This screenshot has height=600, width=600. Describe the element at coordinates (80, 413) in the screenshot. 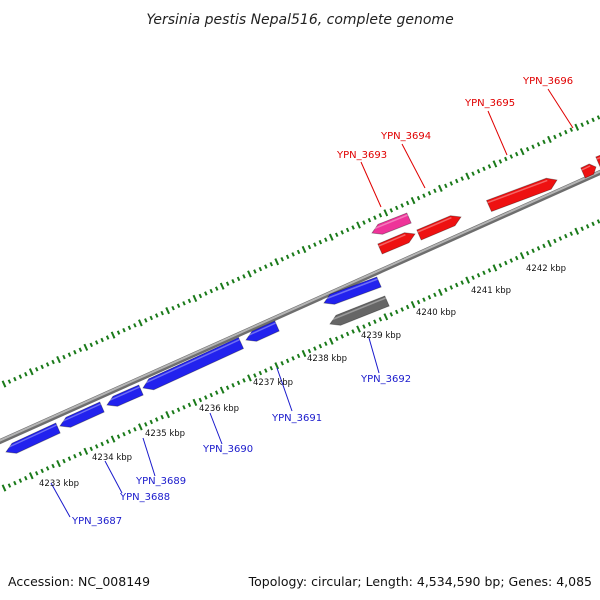

I see `gene-ypn3688-highlight` at that location.